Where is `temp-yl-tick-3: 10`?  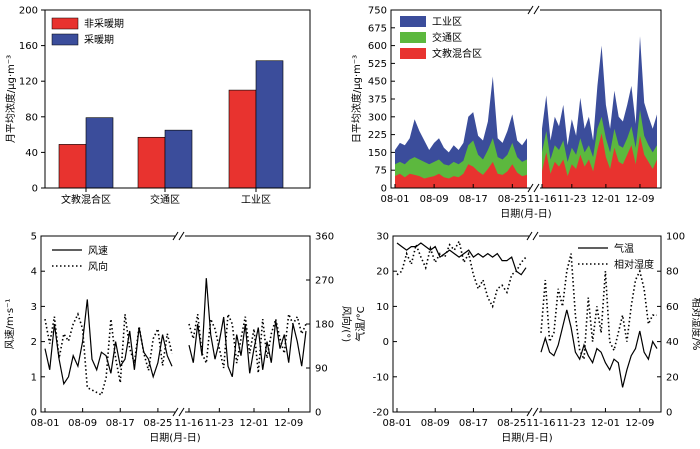
temp-yl-tick-3: 10 is located at coordinates (382, 307).